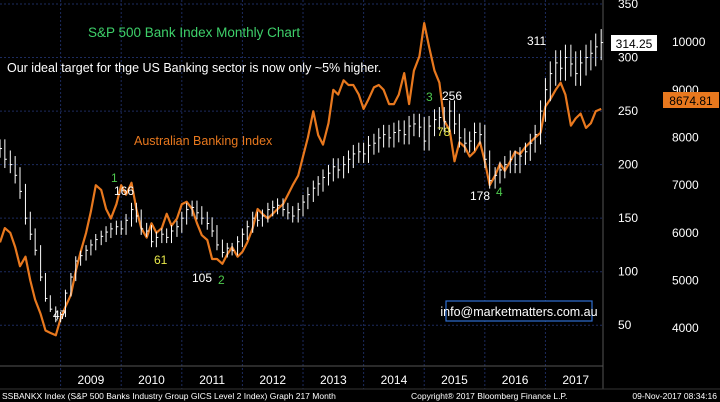 The image size is (720, 402). I want to click on watermark-box: info@marketmatters.com.au, so click(519, 311).